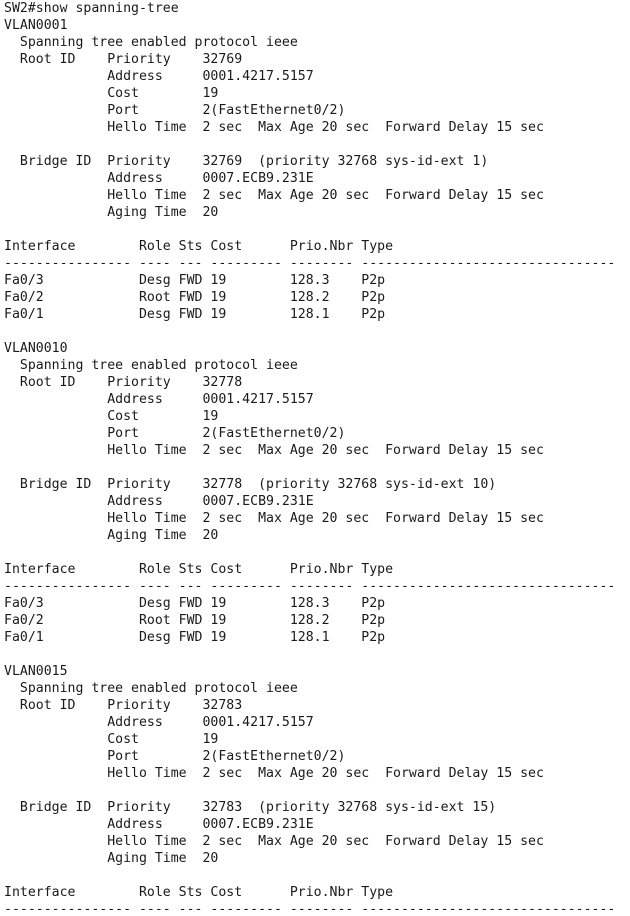 The height and width of the screenshot is (916, 630). What do you see at coordinates (91, 8) in the screenshot?
I see `terminal-line: SW2#show spanning-tree` at bounding box center [91, 8].